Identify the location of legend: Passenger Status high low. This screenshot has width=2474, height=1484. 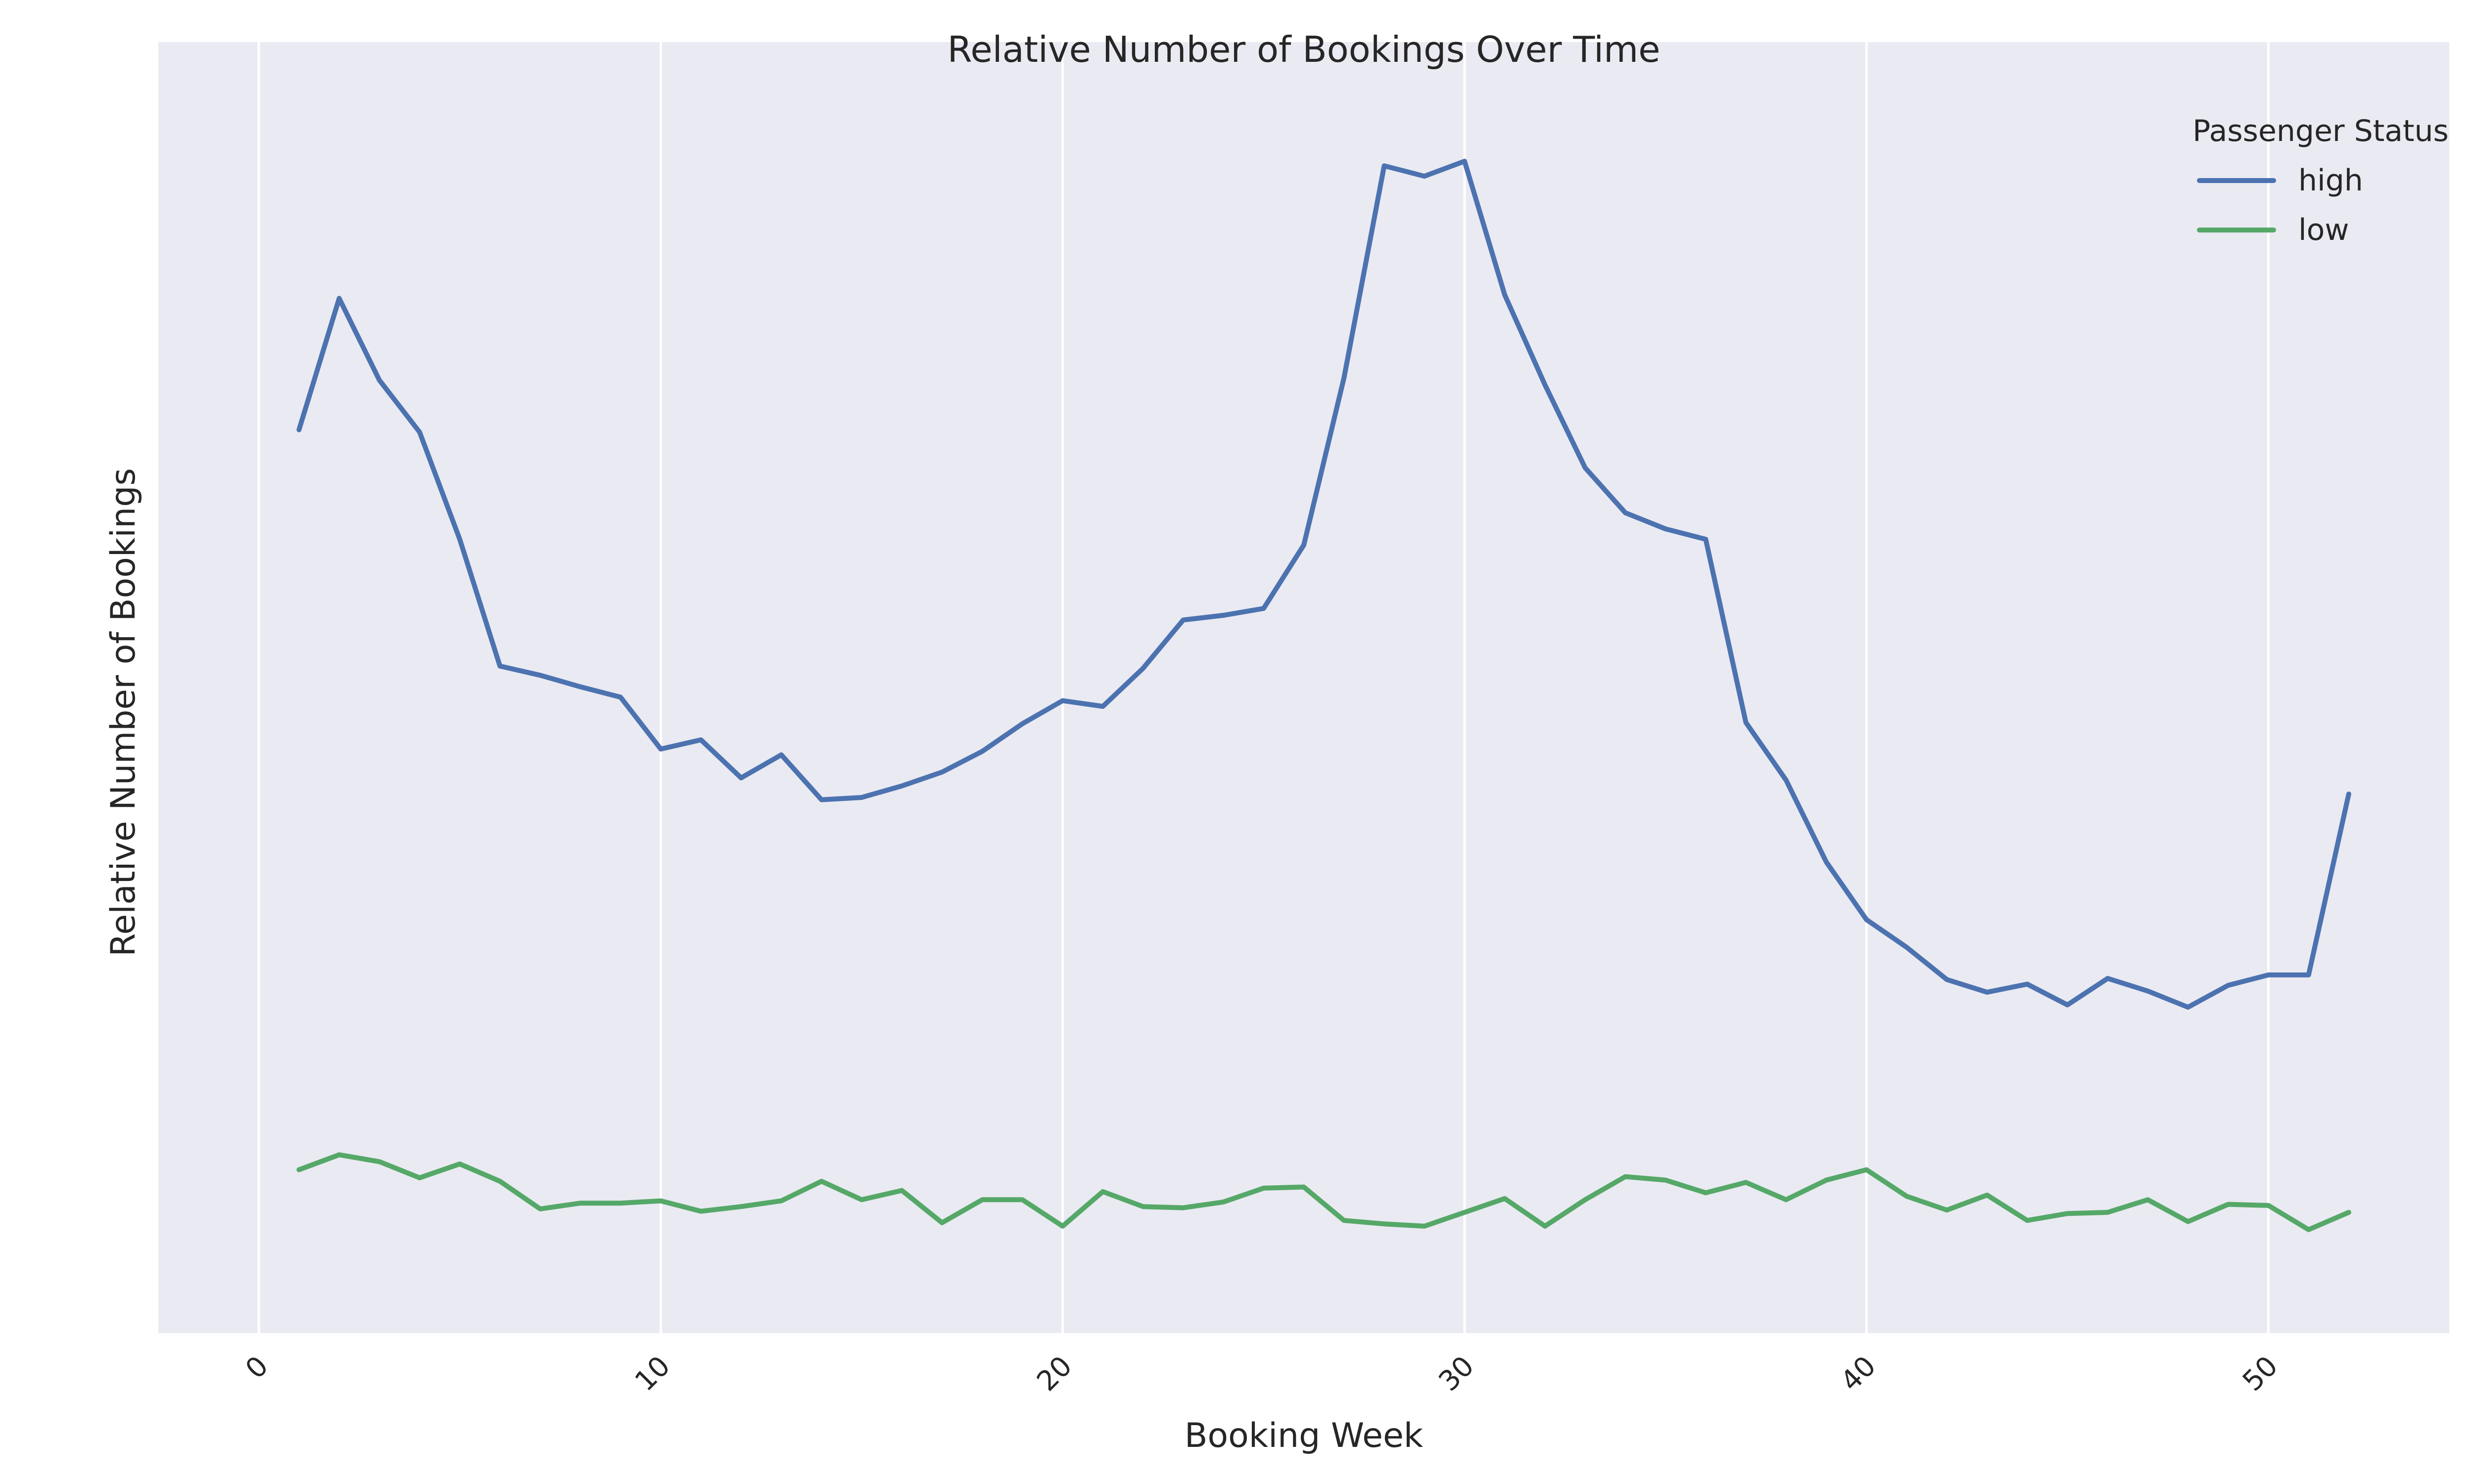
(2321, 180).